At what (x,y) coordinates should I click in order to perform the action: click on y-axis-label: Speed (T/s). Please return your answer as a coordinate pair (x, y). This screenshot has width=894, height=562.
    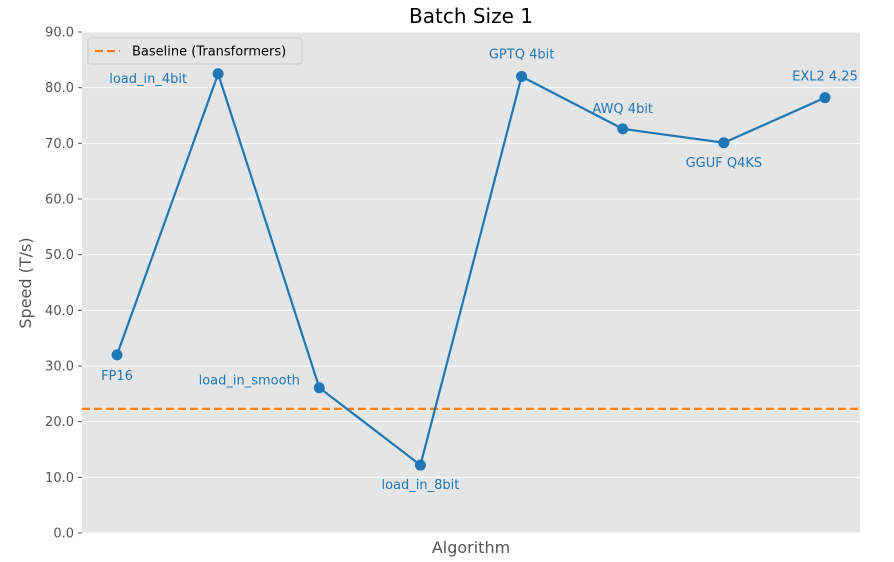
    Looking at the image, I should click on (25, 282).